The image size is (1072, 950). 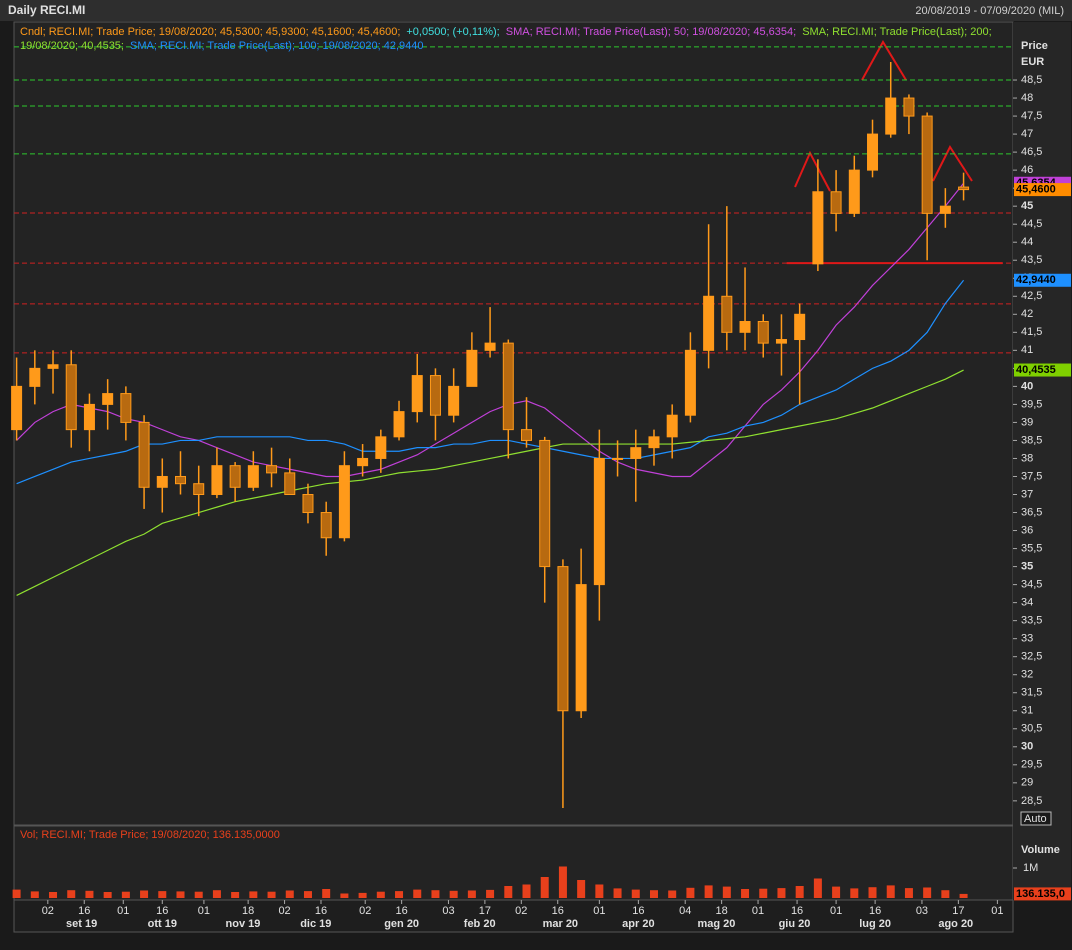 I want to click on y-tick-label: 38,5, so click(x=1031, y=440).